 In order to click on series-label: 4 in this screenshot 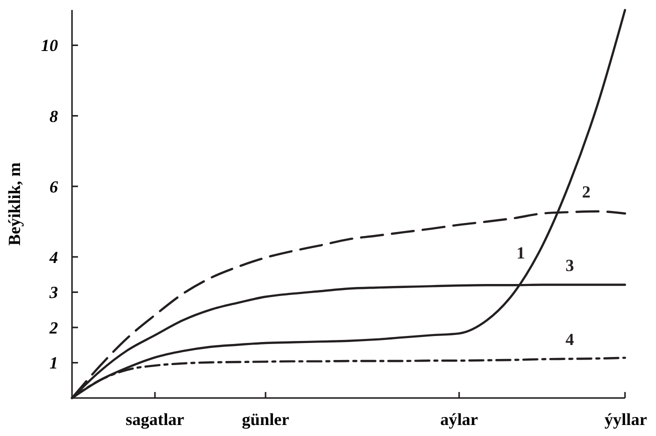, I will do `click(569, 339)`.